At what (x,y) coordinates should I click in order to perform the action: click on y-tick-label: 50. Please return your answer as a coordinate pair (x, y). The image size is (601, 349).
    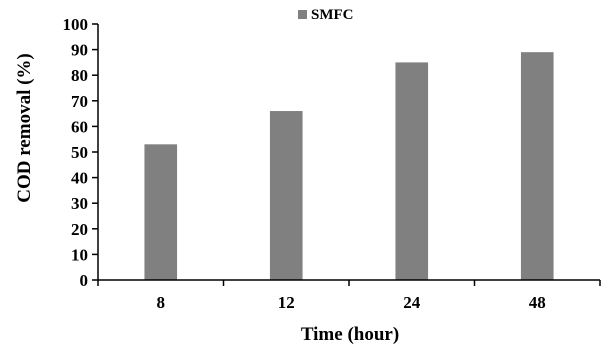
    Looking at the image, I should click on (79, 152).